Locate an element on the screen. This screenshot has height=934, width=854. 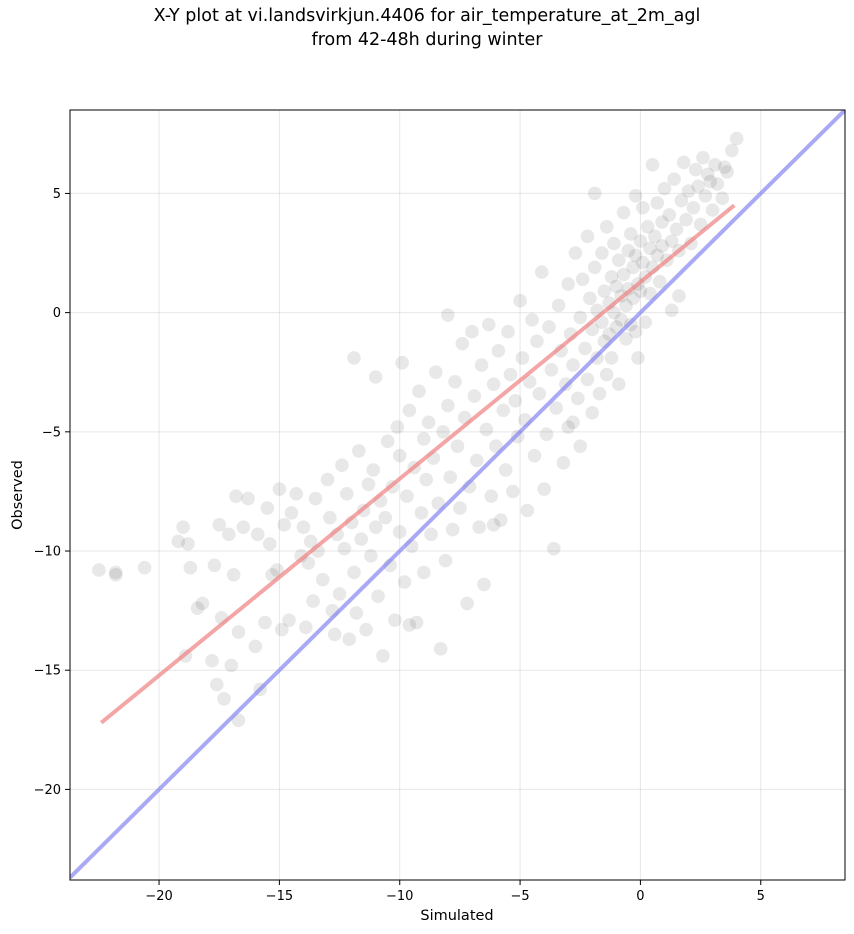
y-axis-label: Observed is located at coordinates (18, 495).